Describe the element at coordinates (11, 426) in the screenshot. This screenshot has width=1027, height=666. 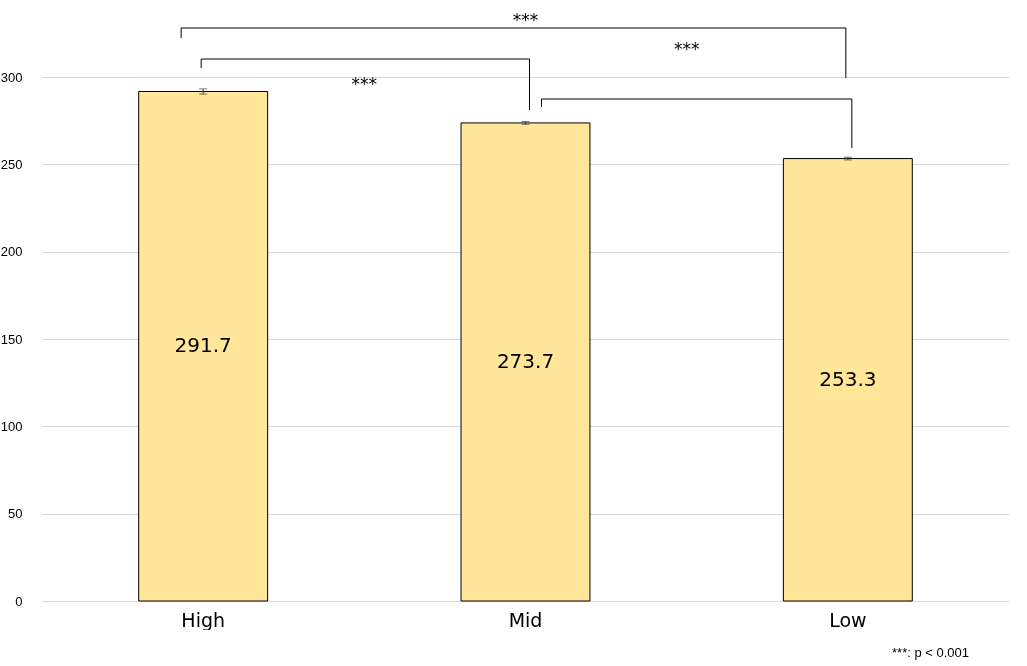
I see `y-tick-label: 100` at that location.